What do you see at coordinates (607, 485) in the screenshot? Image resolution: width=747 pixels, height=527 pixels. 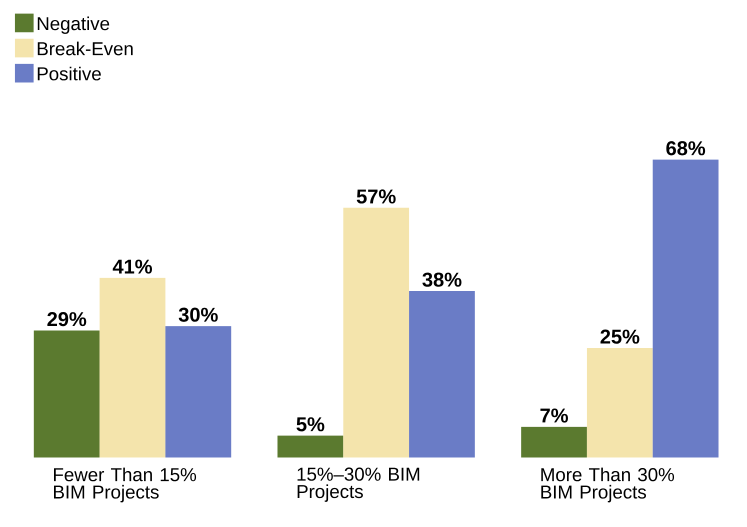 I see `x-tick-label: More Than 30% BIM Projects` at bounding box center [607, 485].